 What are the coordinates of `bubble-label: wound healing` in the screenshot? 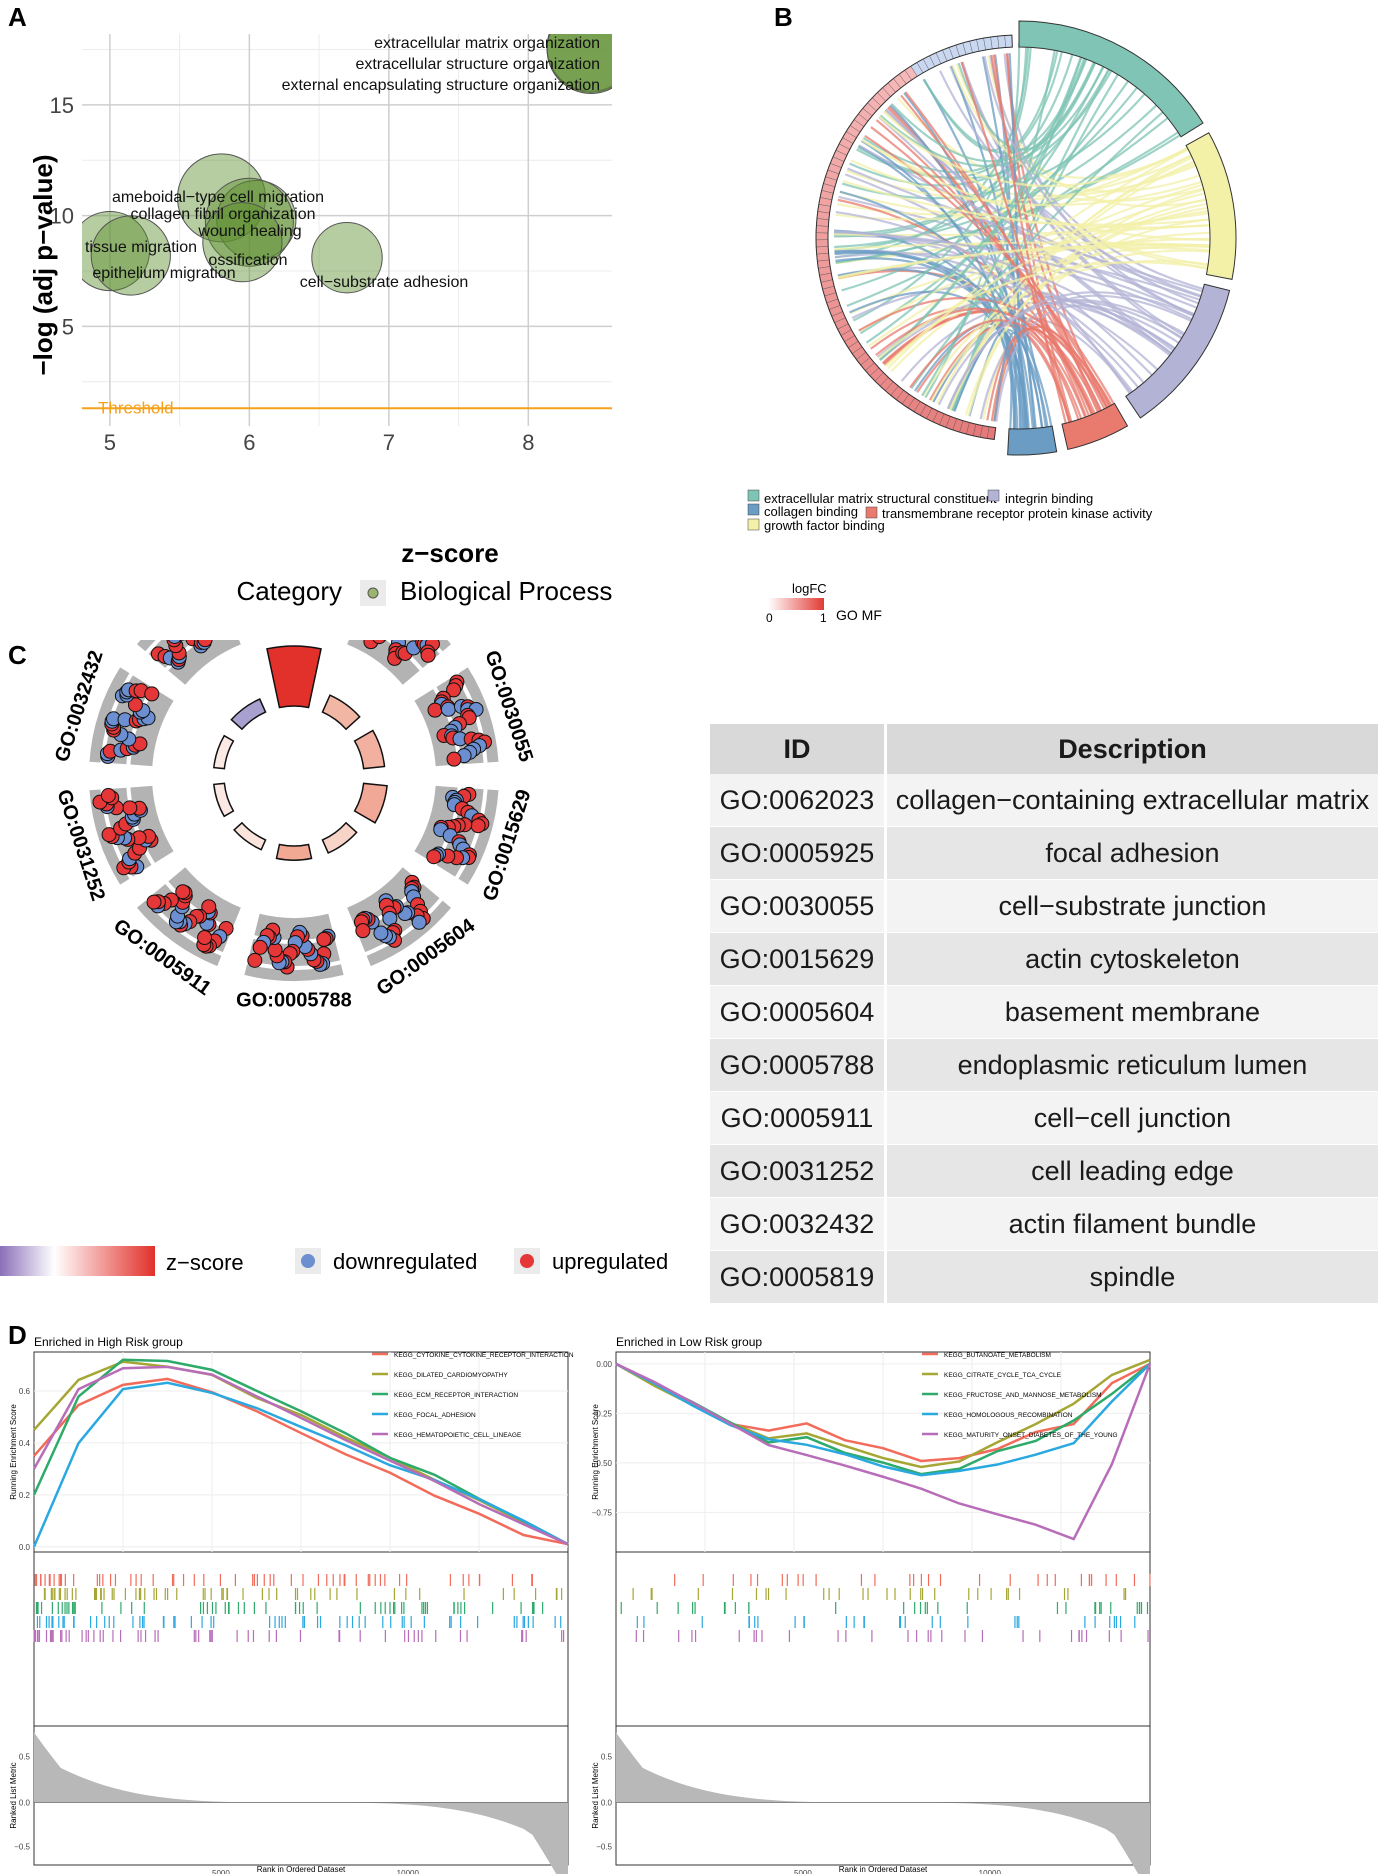 It's located at (249, 231).